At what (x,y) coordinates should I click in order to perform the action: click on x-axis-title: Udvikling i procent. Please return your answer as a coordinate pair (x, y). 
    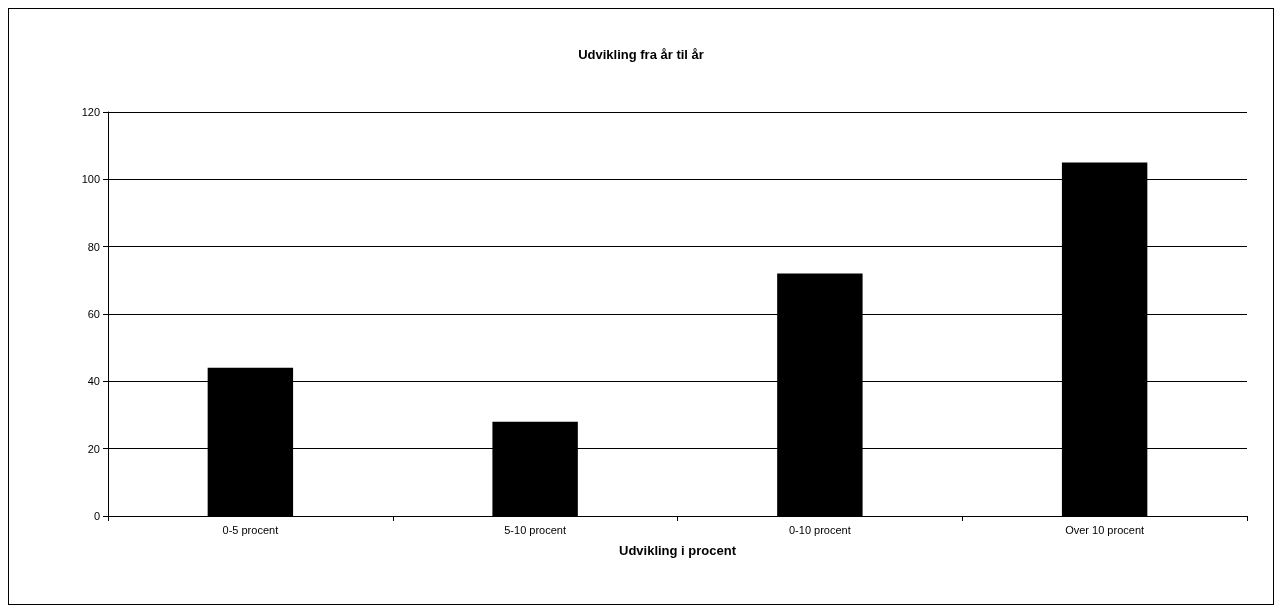
    Looking at the image, I should click on (677, 550).